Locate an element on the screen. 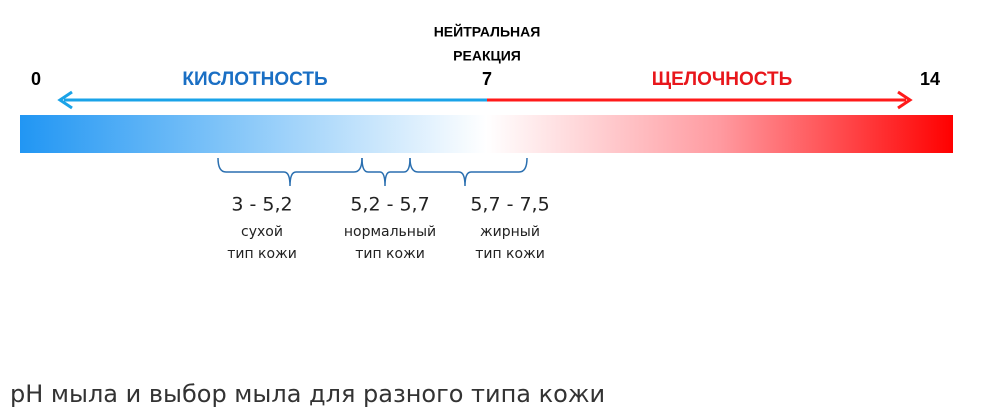 The image size is (1002, 419). neutral-title: НЕЙТРАЛЬНАЯ is located at coordinates (487, 31).